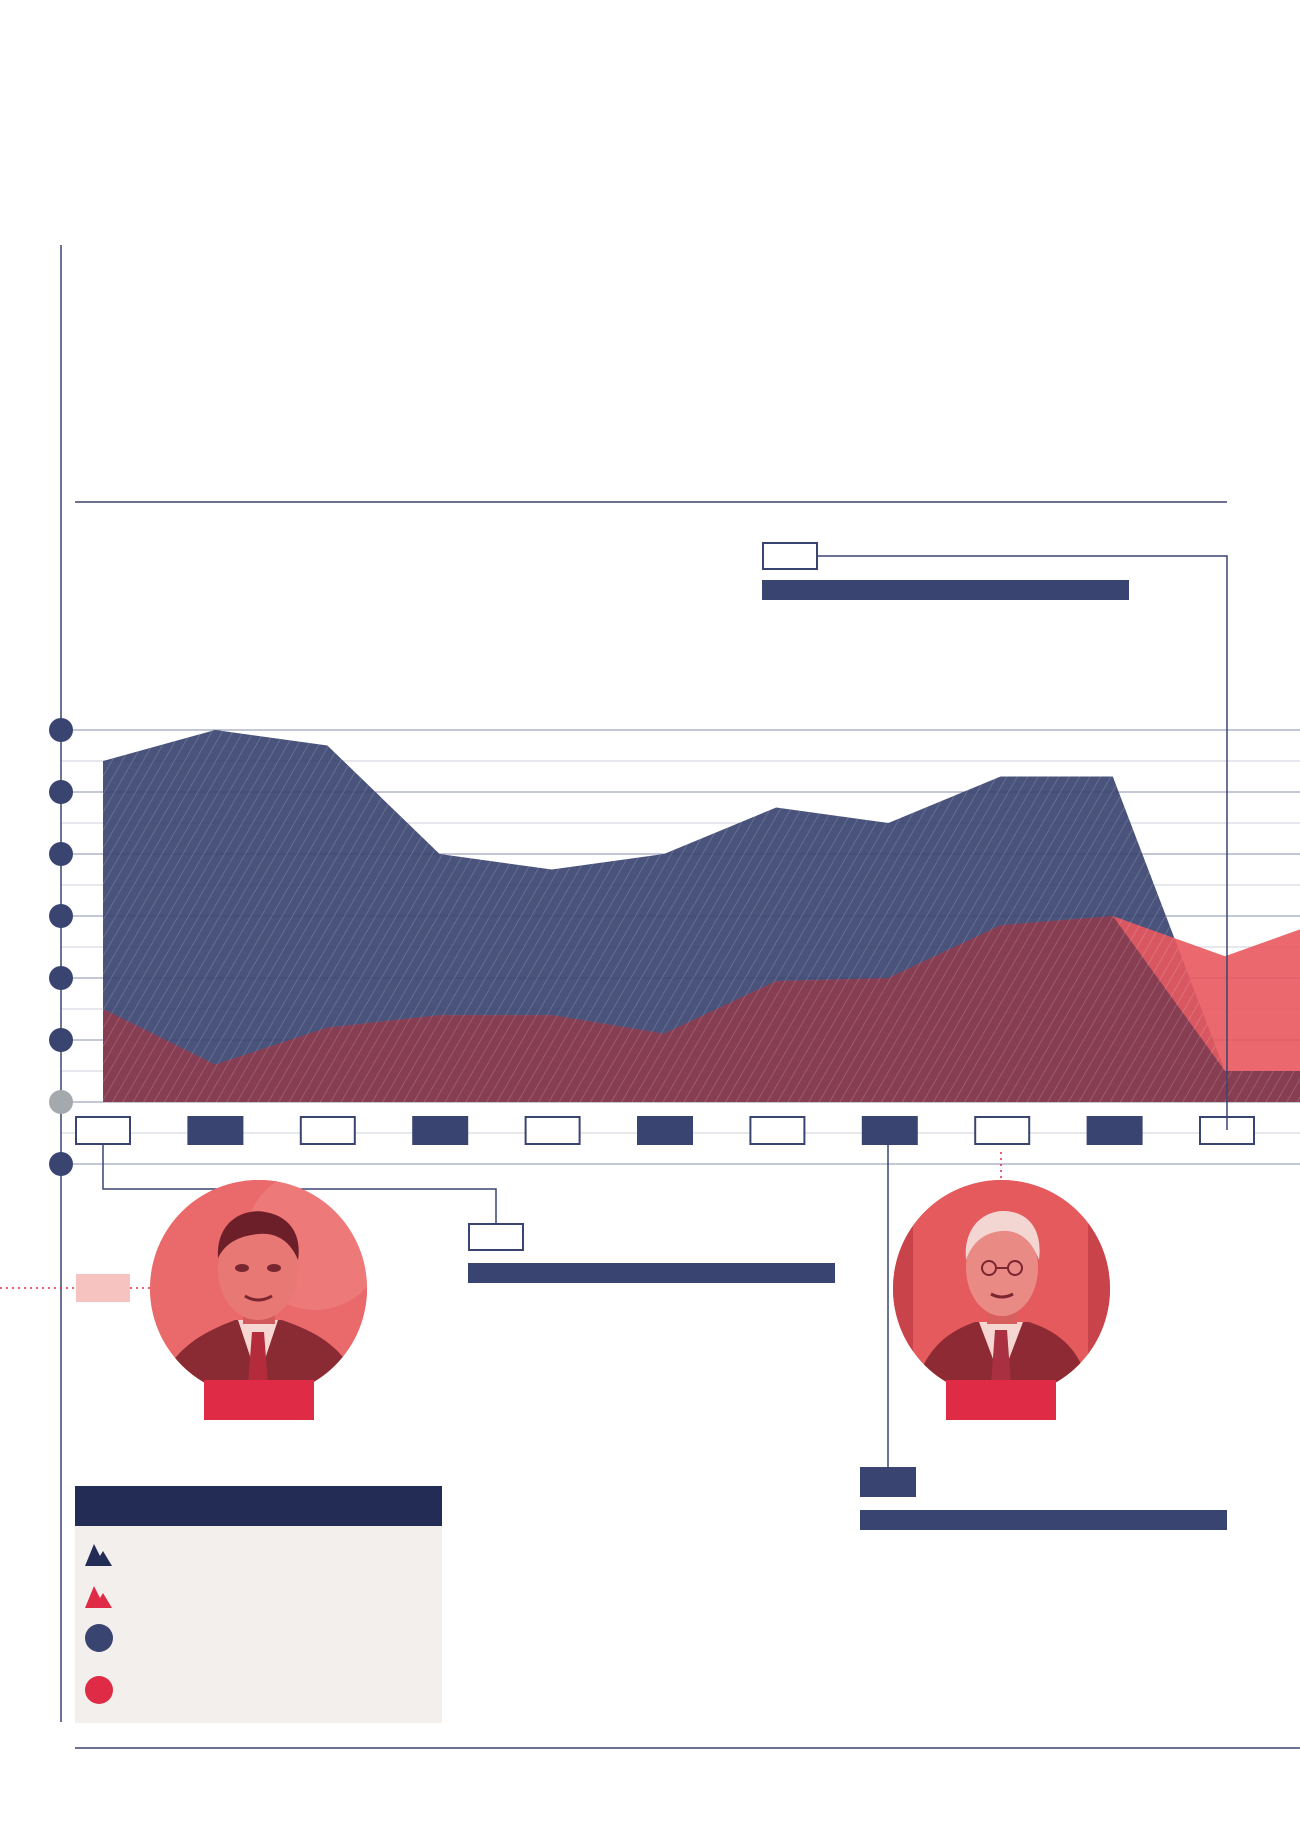 The height and width of the screenshot is (1839, 1300). I want to click on legend-item-navy-area, so click(105, 1554).